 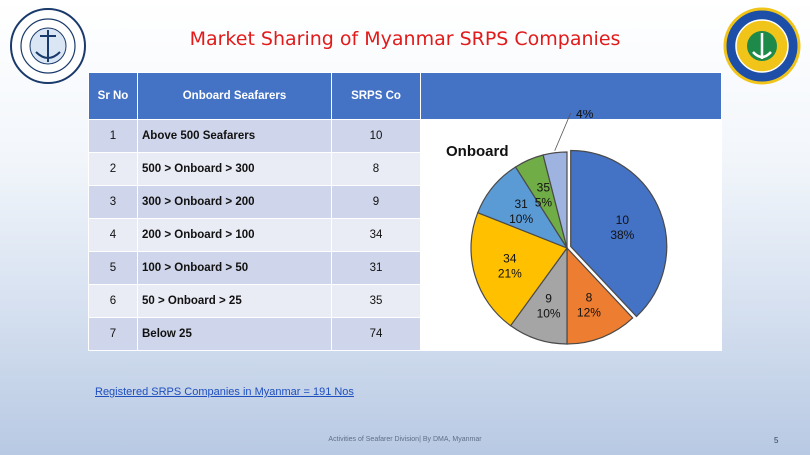 I want to click on table-row: 4 200 > Onboard > 100 34, so click(x=405, y=235).